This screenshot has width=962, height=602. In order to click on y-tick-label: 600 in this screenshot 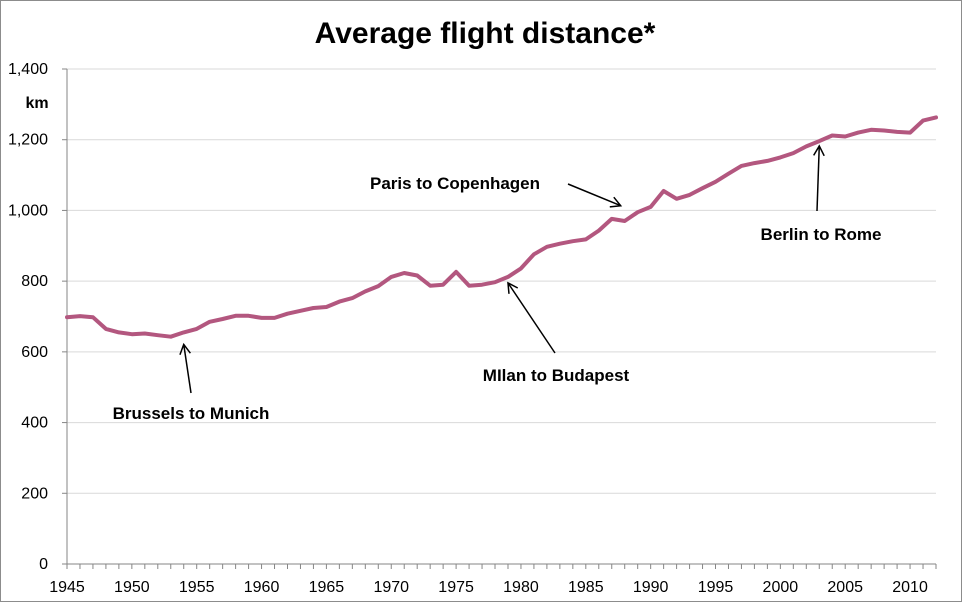, I will do `click(34, 352)`.